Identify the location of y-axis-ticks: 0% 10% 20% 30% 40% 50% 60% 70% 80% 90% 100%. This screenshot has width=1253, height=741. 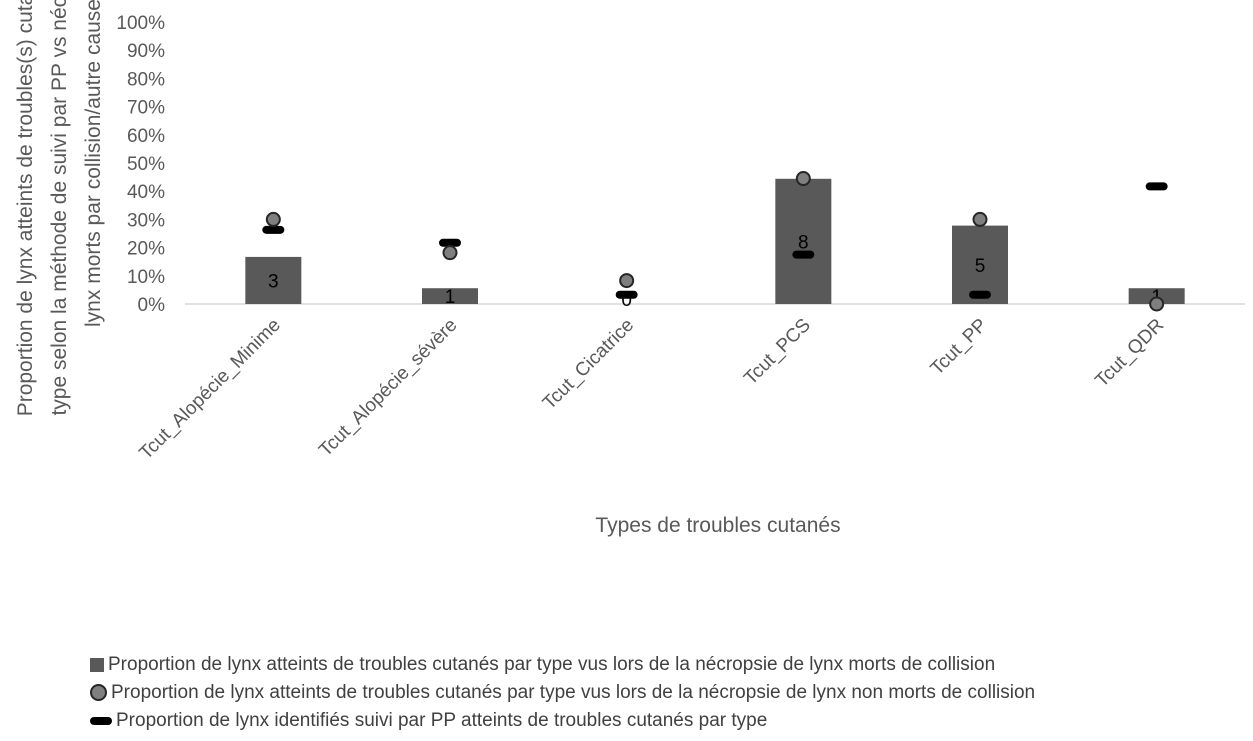
(140, 164).